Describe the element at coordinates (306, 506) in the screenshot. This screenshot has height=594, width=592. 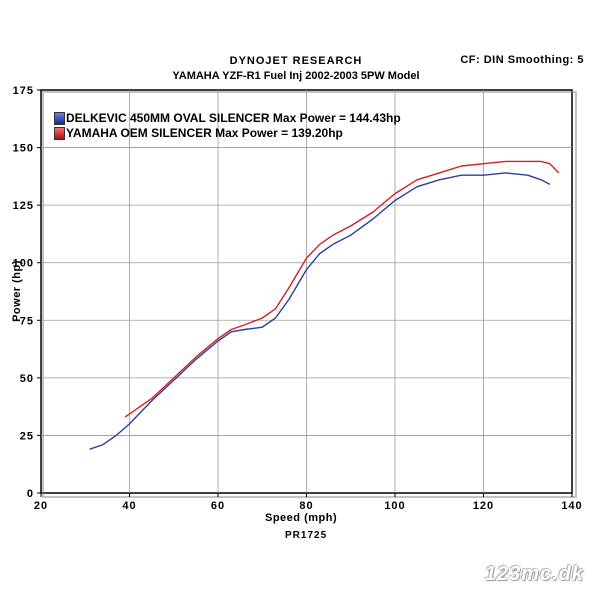
I see `x-tick-label: 80` at that location.